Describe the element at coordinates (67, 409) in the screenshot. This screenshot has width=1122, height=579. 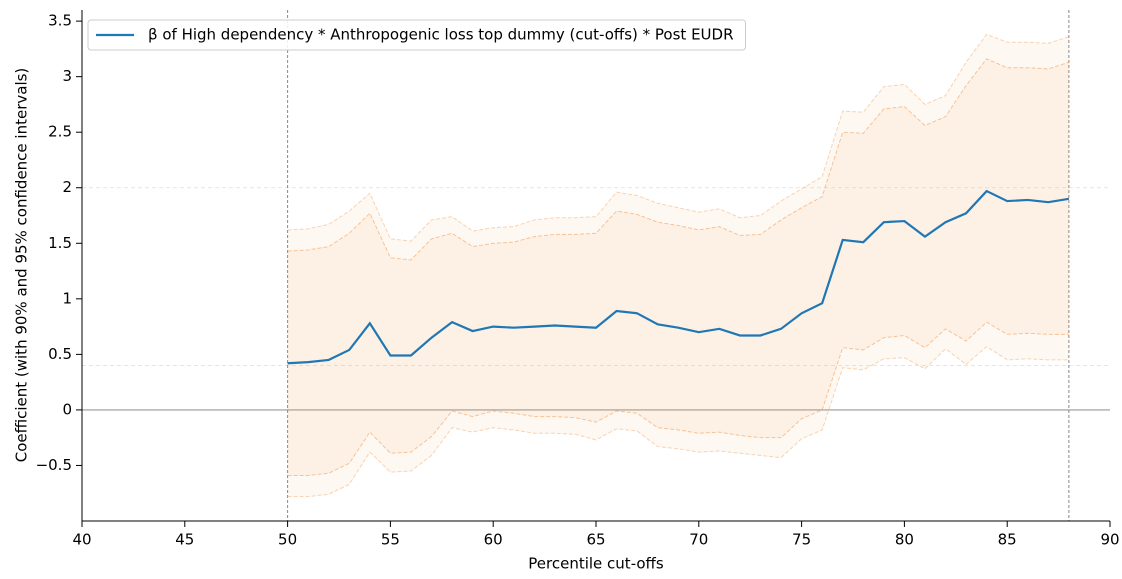
I see `y-tick-label: 0` at that location.